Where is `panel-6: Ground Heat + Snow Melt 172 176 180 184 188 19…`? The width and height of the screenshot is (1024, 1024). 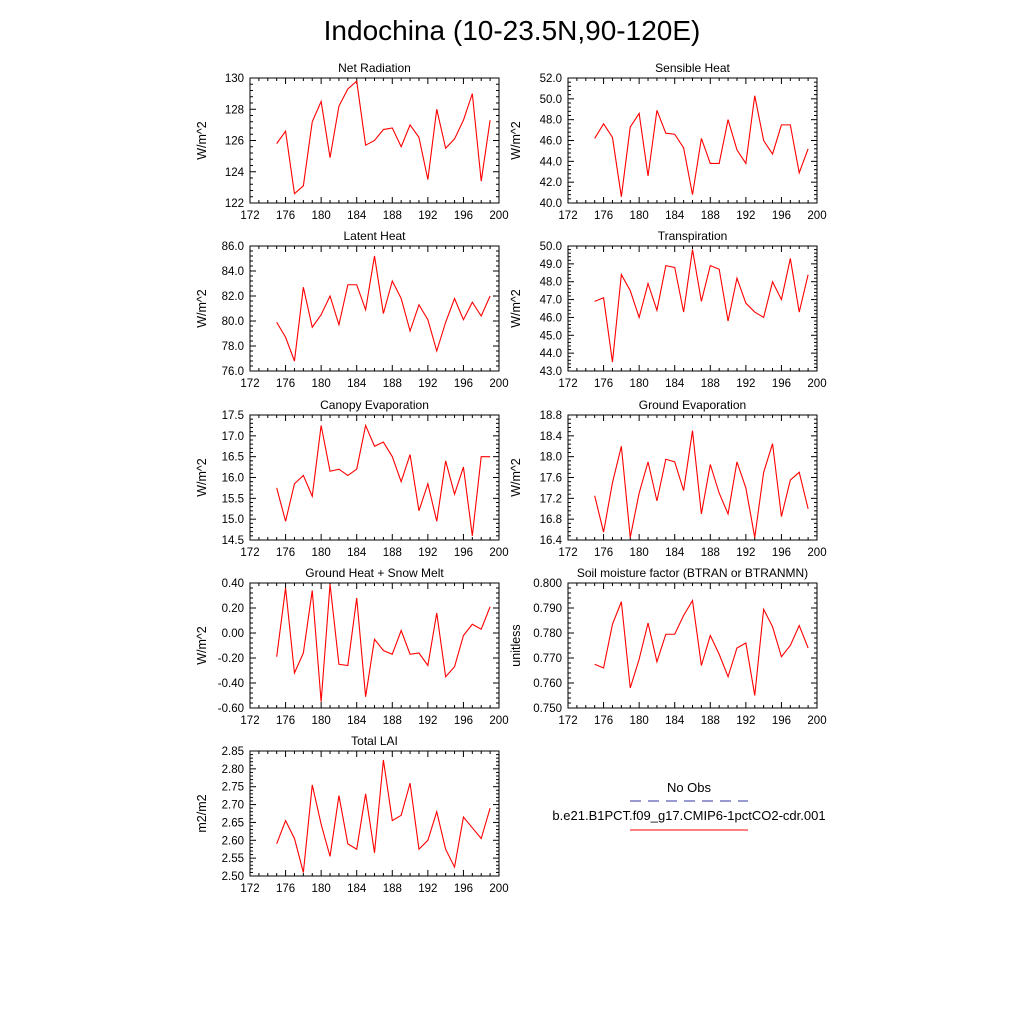
panel-6: Ground Heat + Snow Melt 172 176 180 184 188 19… is located at coordinates (352, 646).